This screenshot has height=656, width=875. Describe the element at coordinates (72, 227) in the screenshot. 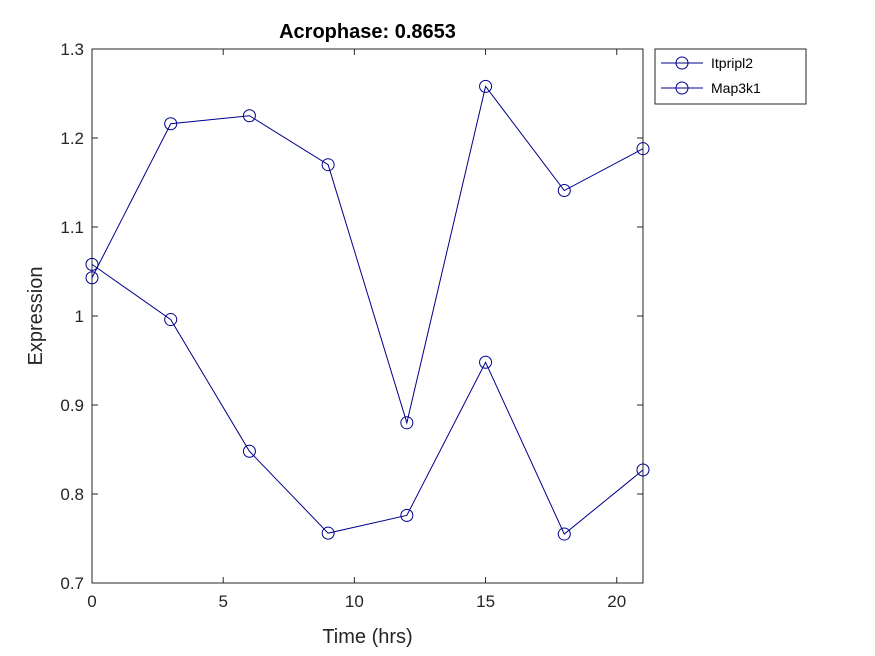

I see `y-tick-label: 1.1` at that location.